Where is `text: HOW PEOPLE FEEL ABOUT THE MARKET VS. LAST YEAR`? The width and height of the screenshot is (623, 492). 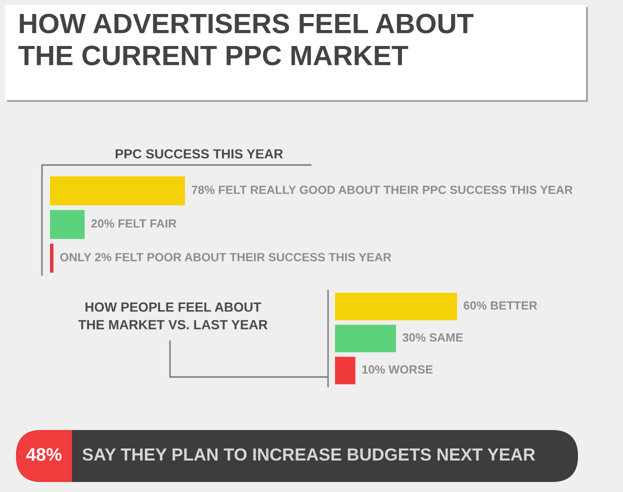 text: HOW PEOPLE FEEL ABOUT THE MARKET VS. LAST YEAR is located at coordinates (173, 316).